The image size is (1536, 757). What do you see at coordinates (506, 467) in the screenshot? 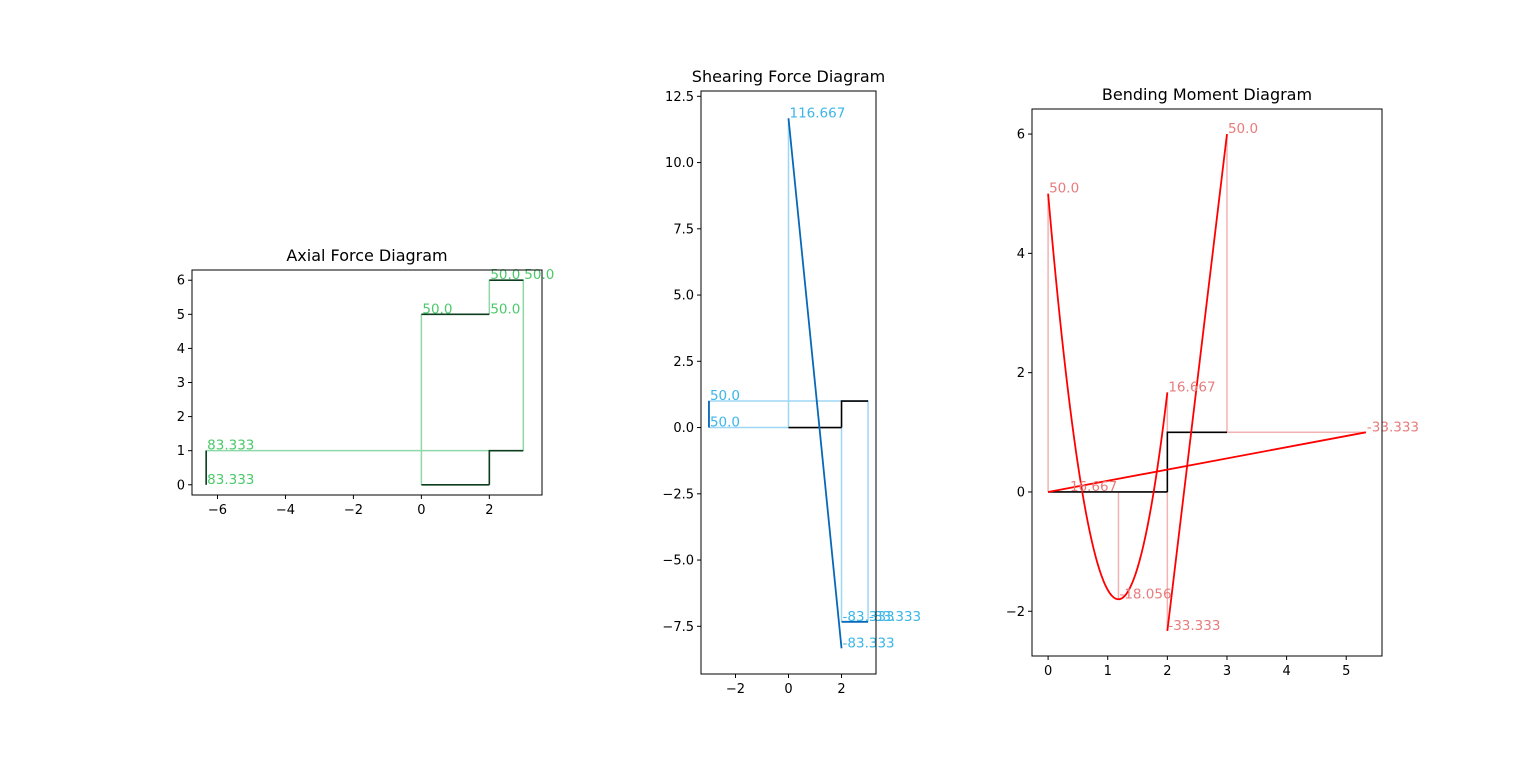
I see `member-right-col` at bounding box center [506, 467].